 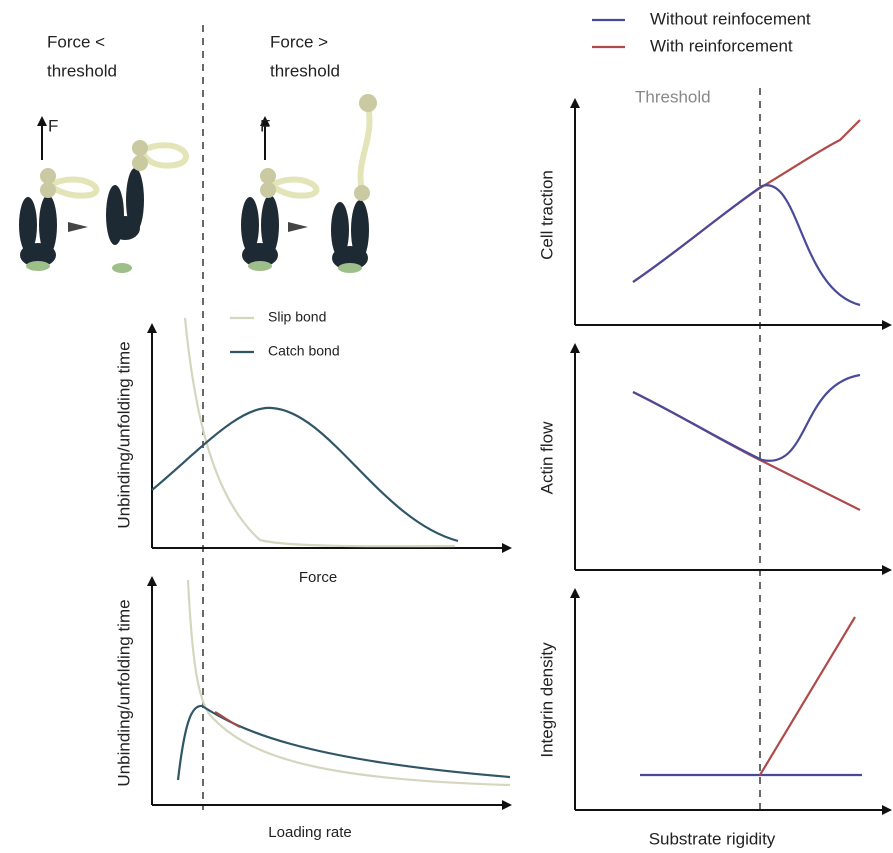 I want to click on x-axis-label: Substrate rigidity, so click(x=712, y=838).